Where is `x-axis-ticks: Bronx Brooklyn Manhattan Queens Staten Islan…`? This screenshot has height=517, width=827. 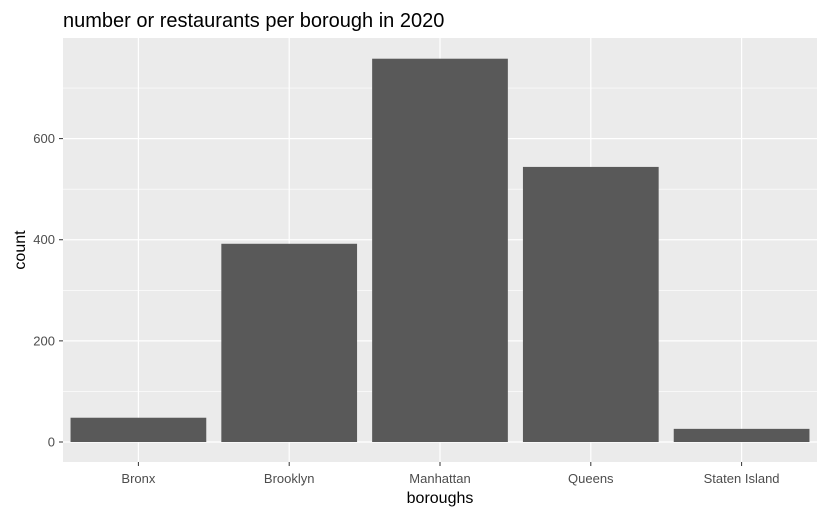 x-axis-ticks: Bronx Brooklyn Manhattan Queens Staten Islan… is located at coordinates (450, 474).